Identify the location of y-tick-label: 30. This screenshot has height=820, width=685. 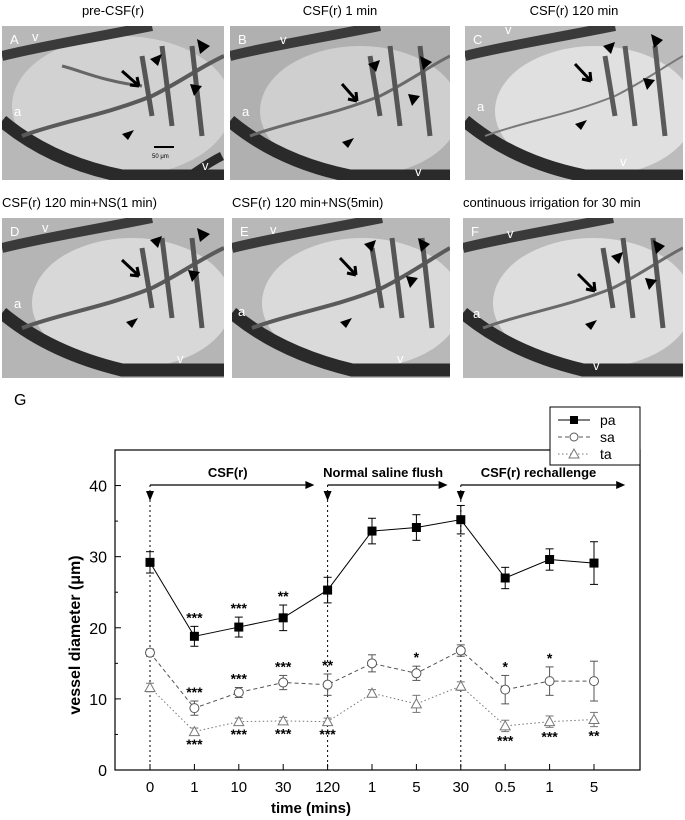
(98, 558).